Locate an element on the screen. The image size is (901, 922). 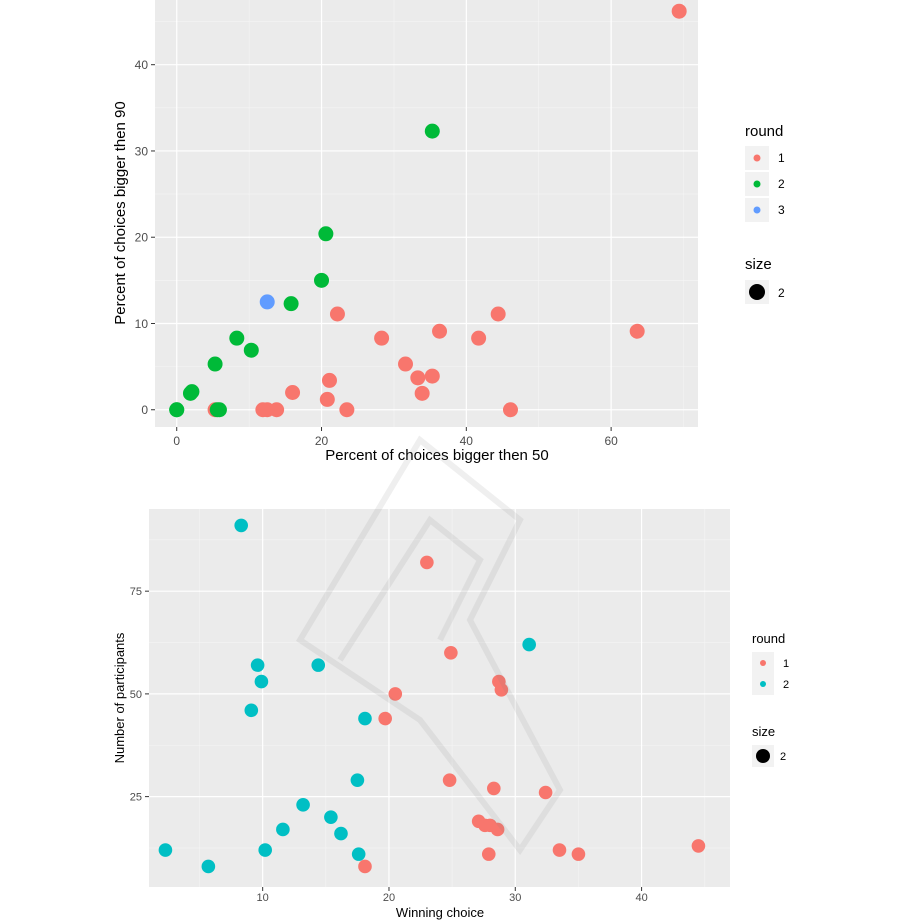
chart-2-y-axis-title: Number of participants is located at coordinates (119, 697).